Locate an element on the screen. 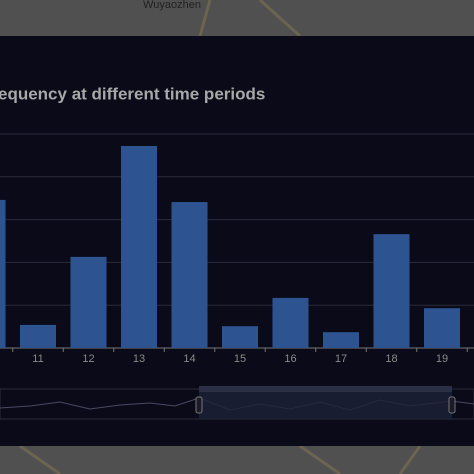 The image size is (474, 474). x-tick-label: 13 is located at coordinates (139, 359).